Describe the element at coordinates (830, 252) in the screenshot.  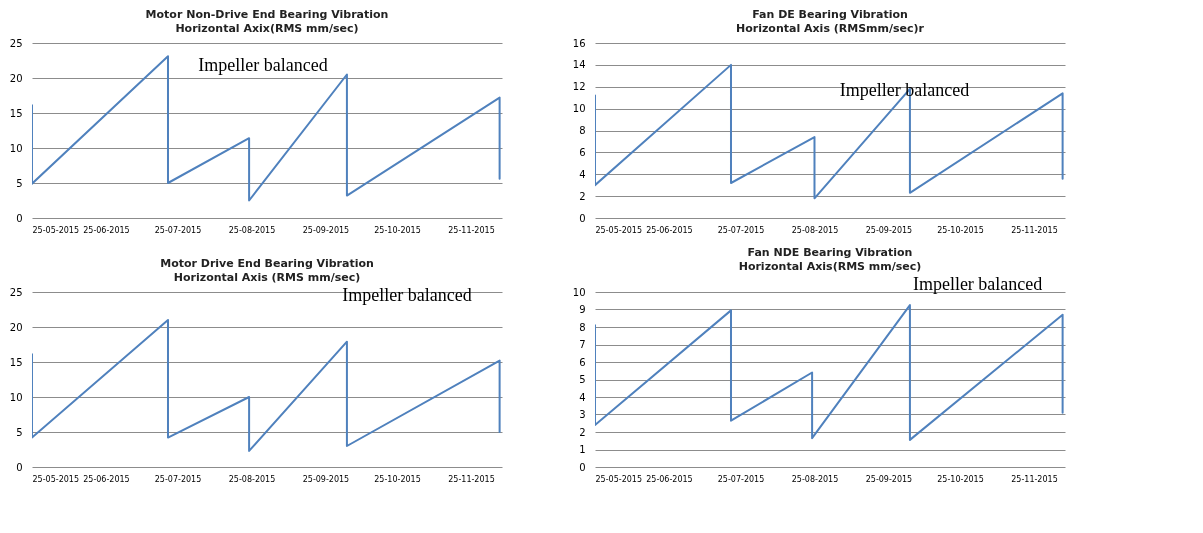
I see `chart-title: Fan NDE Bearing Vibration` at that location.